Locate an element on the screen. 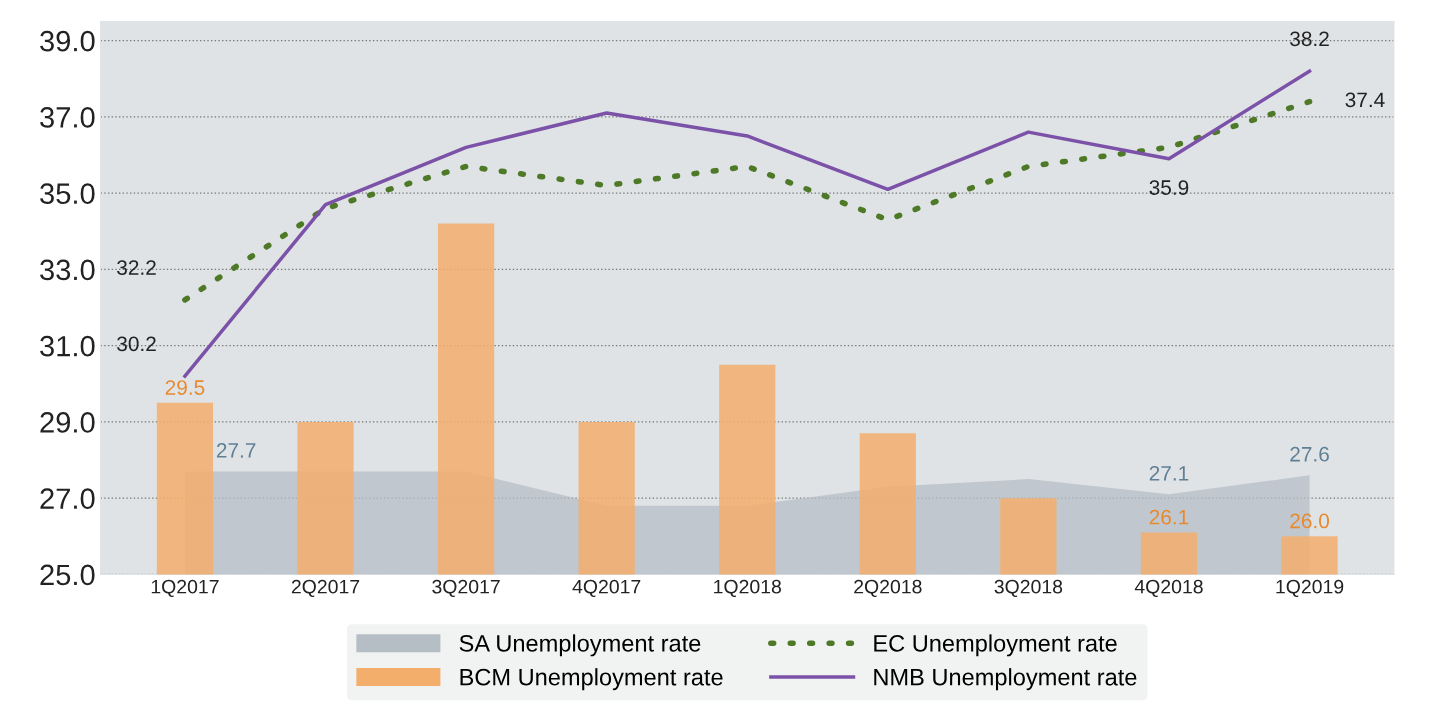  data-label: 35.9 is located at coordinates (1169, 187).